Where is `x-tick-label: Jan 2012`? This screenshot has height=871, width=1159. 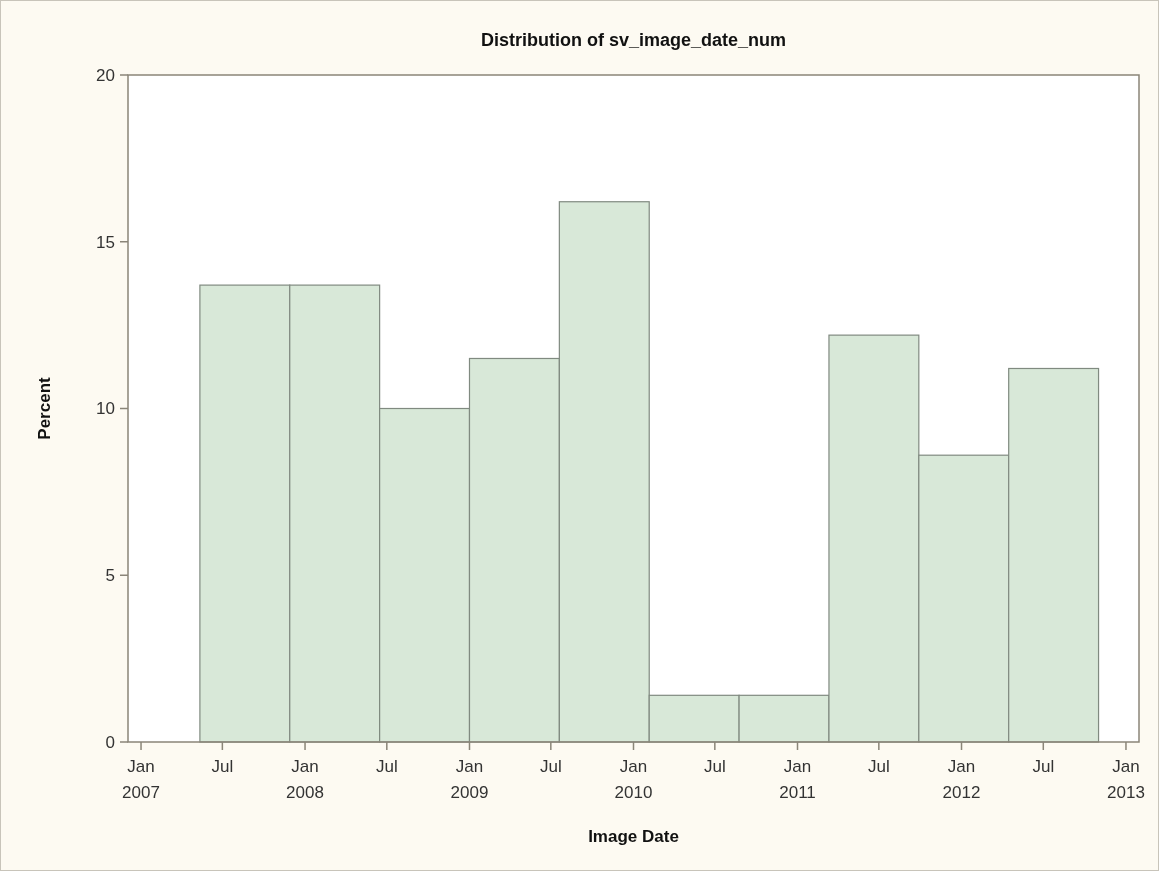 x-tick-label: Jan 2012 is located at coordinates (961, 779).